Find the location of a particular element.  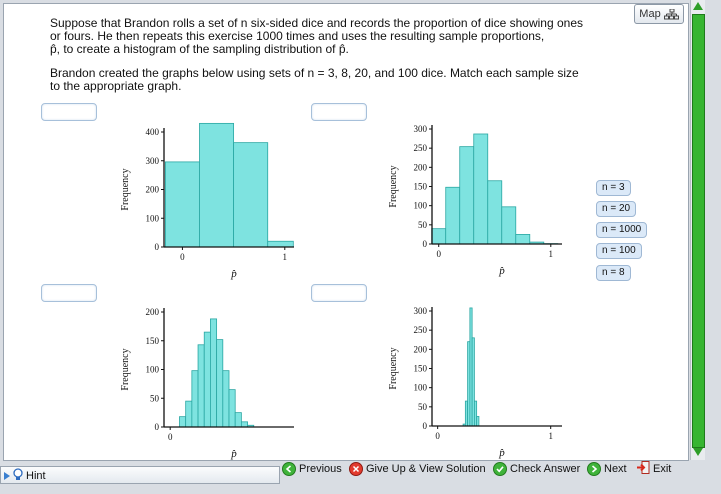

cancel-icon is located at coordinates (356, 469).